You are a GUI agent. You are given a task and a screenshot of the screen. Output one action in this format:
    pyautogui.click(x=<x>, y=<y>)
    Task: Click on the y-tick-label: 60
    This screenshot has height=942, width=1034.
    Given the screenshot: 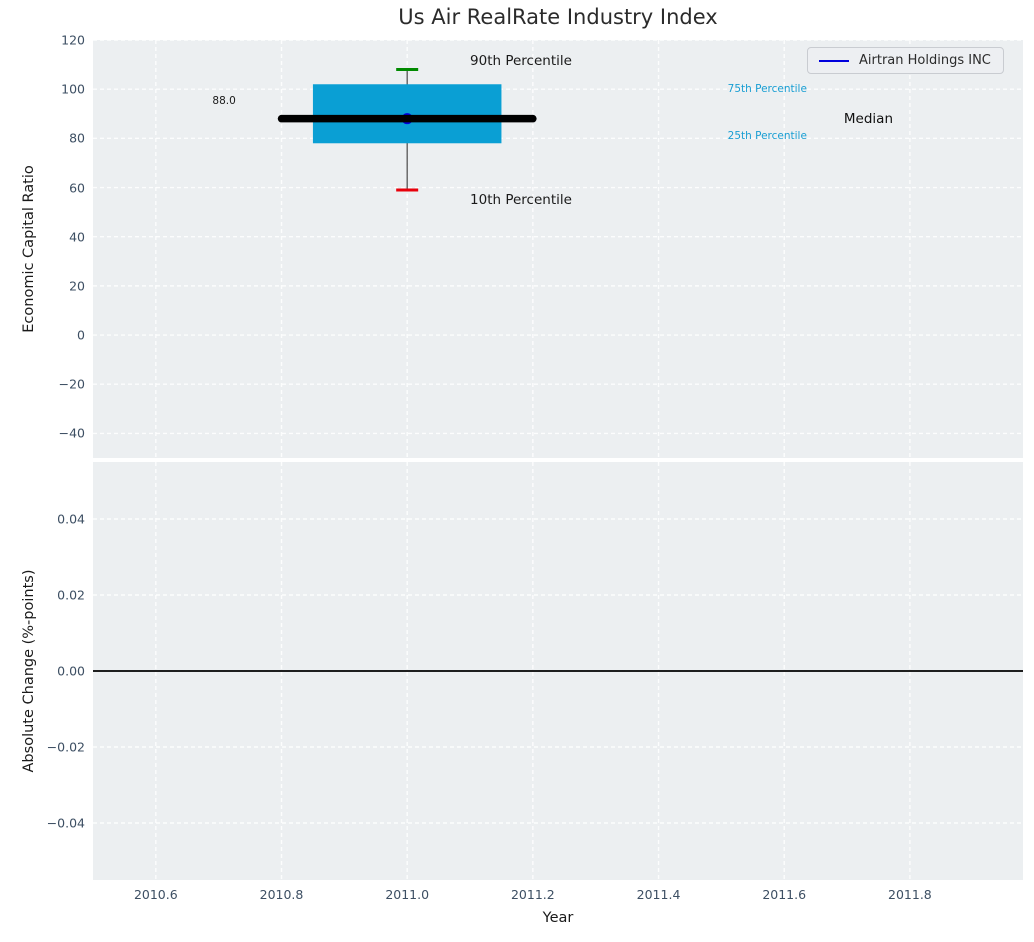 What is the action you would take?
    pyautogui.click(x=77, y=188)
    